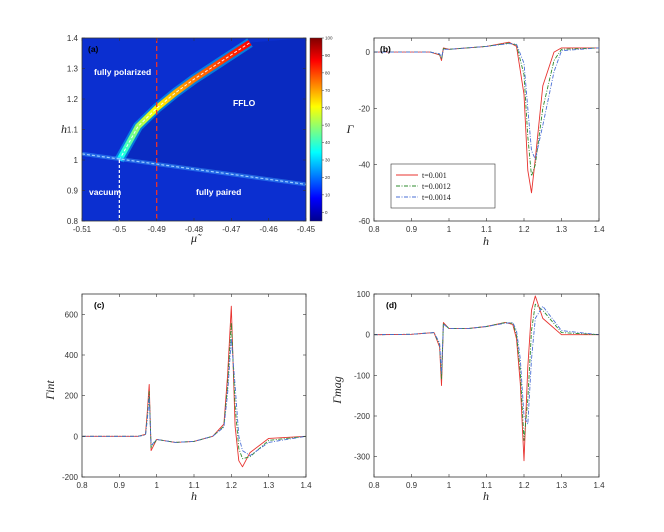 Image resolution: width=664 pixels, height=532 pixels. Describe the element at coordinates (72, 396) in the screenshot. I see `y-tick-label: 200` at that location.